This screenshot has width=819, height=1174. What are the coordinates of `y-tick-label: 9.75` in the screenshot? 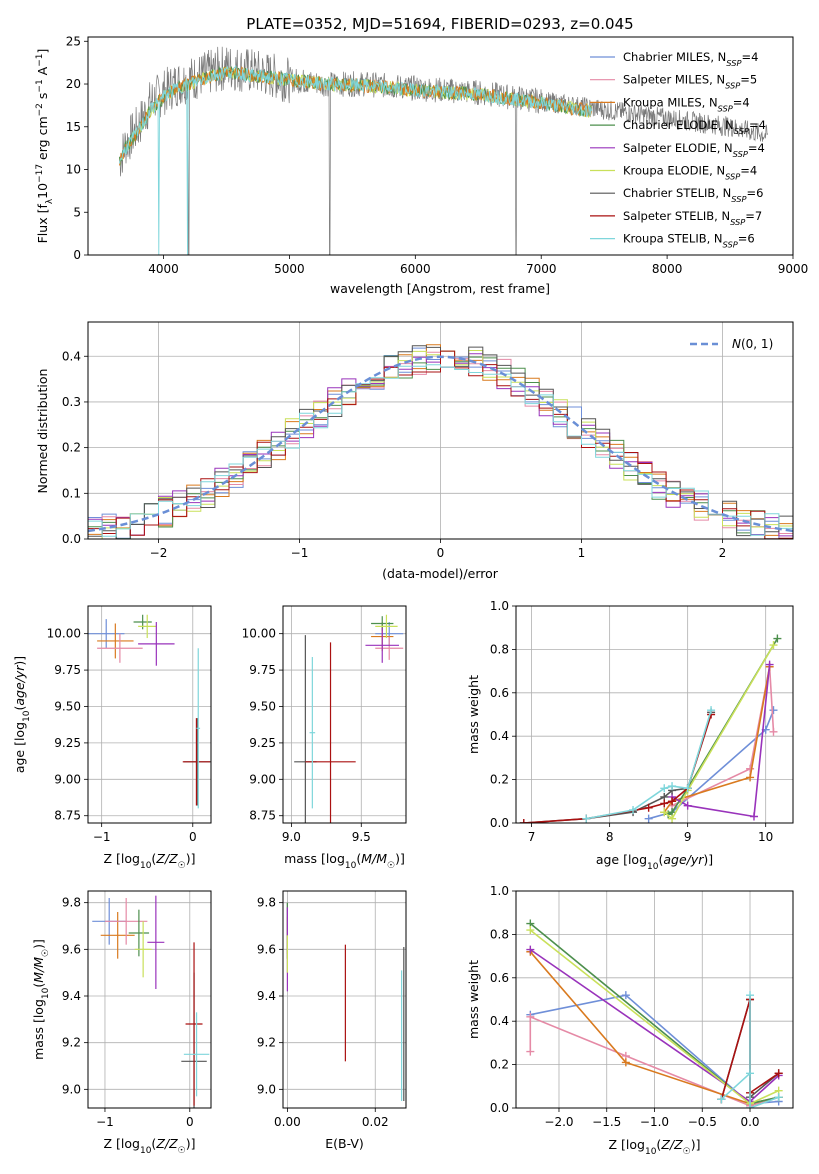 It's located at (67, 670).